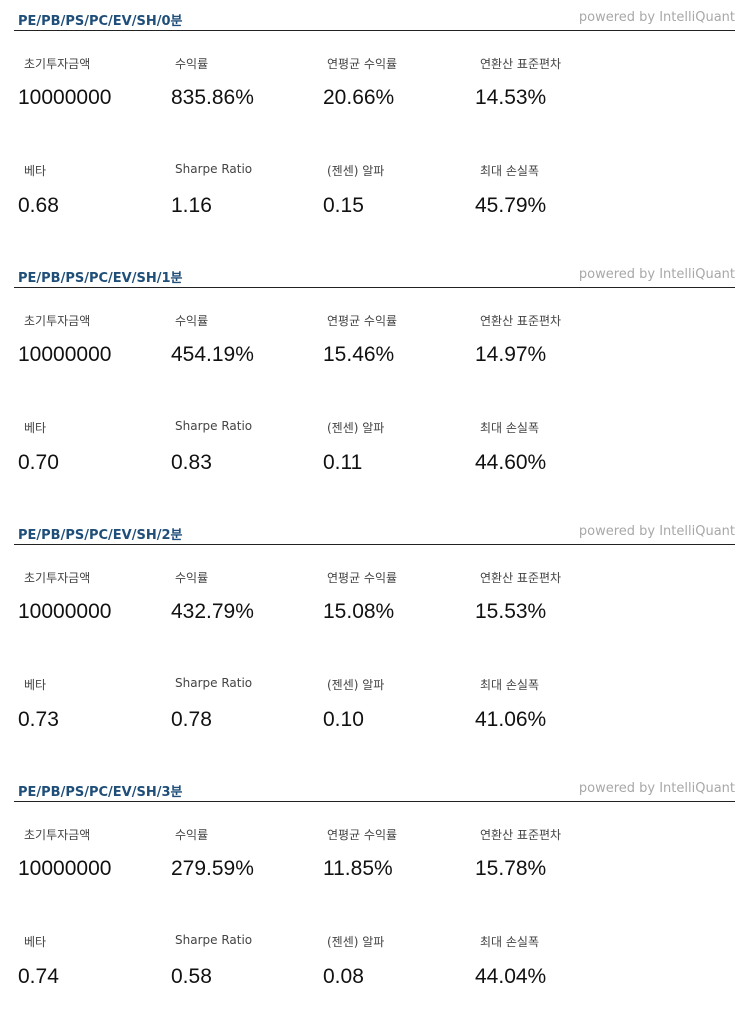 This screenshot has width=755, height=1028. I want to click on annual-stdev-value: 14.53%, so click(511, 97).